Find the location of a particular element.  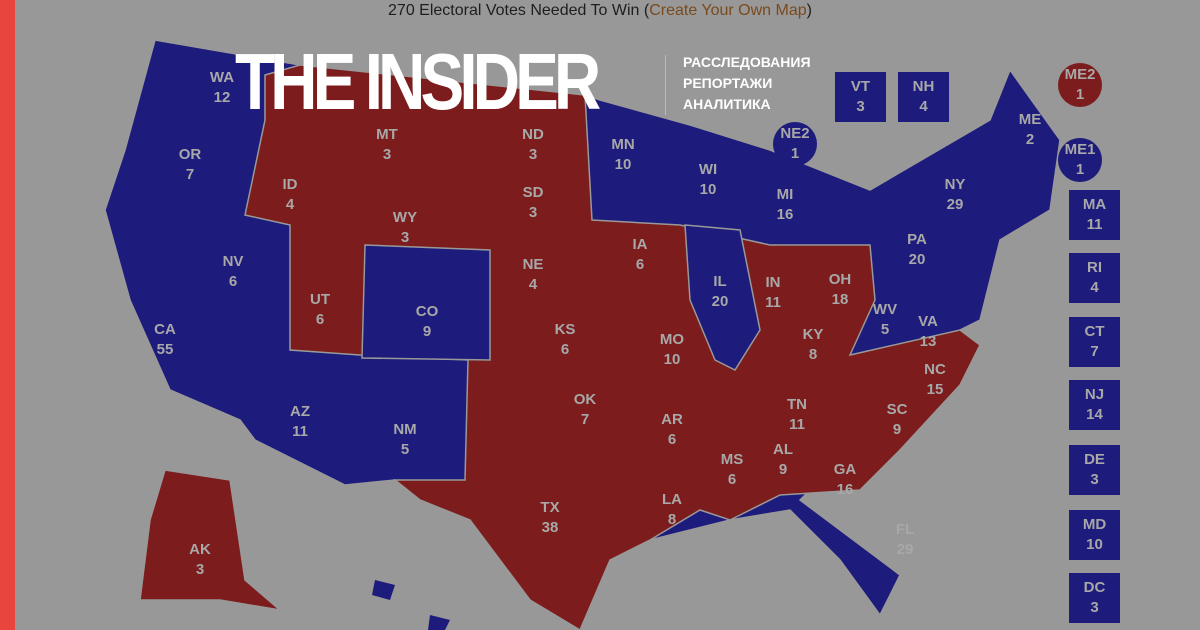

state-code: IA is located at coordinates (640, 244).